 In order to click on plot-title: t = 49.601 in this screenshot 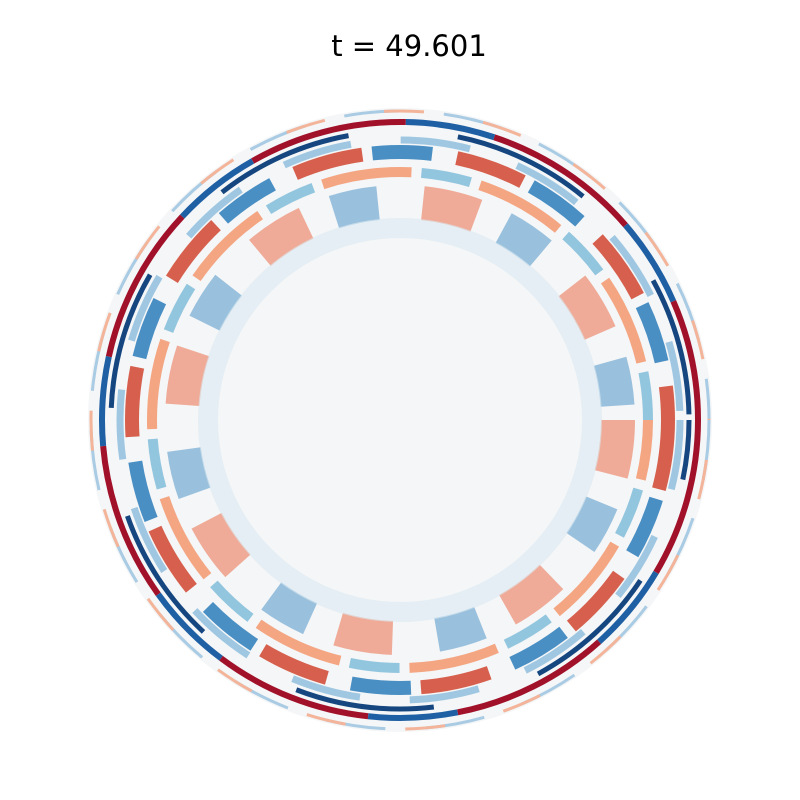, I will do `click(409, 46)`.